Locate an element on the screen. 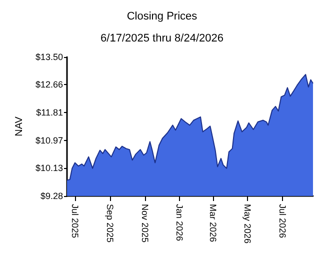 The height and width of the screenshot is (267, 324). x-tick-label: Mar 2026 is located at coordinates (213, 223).